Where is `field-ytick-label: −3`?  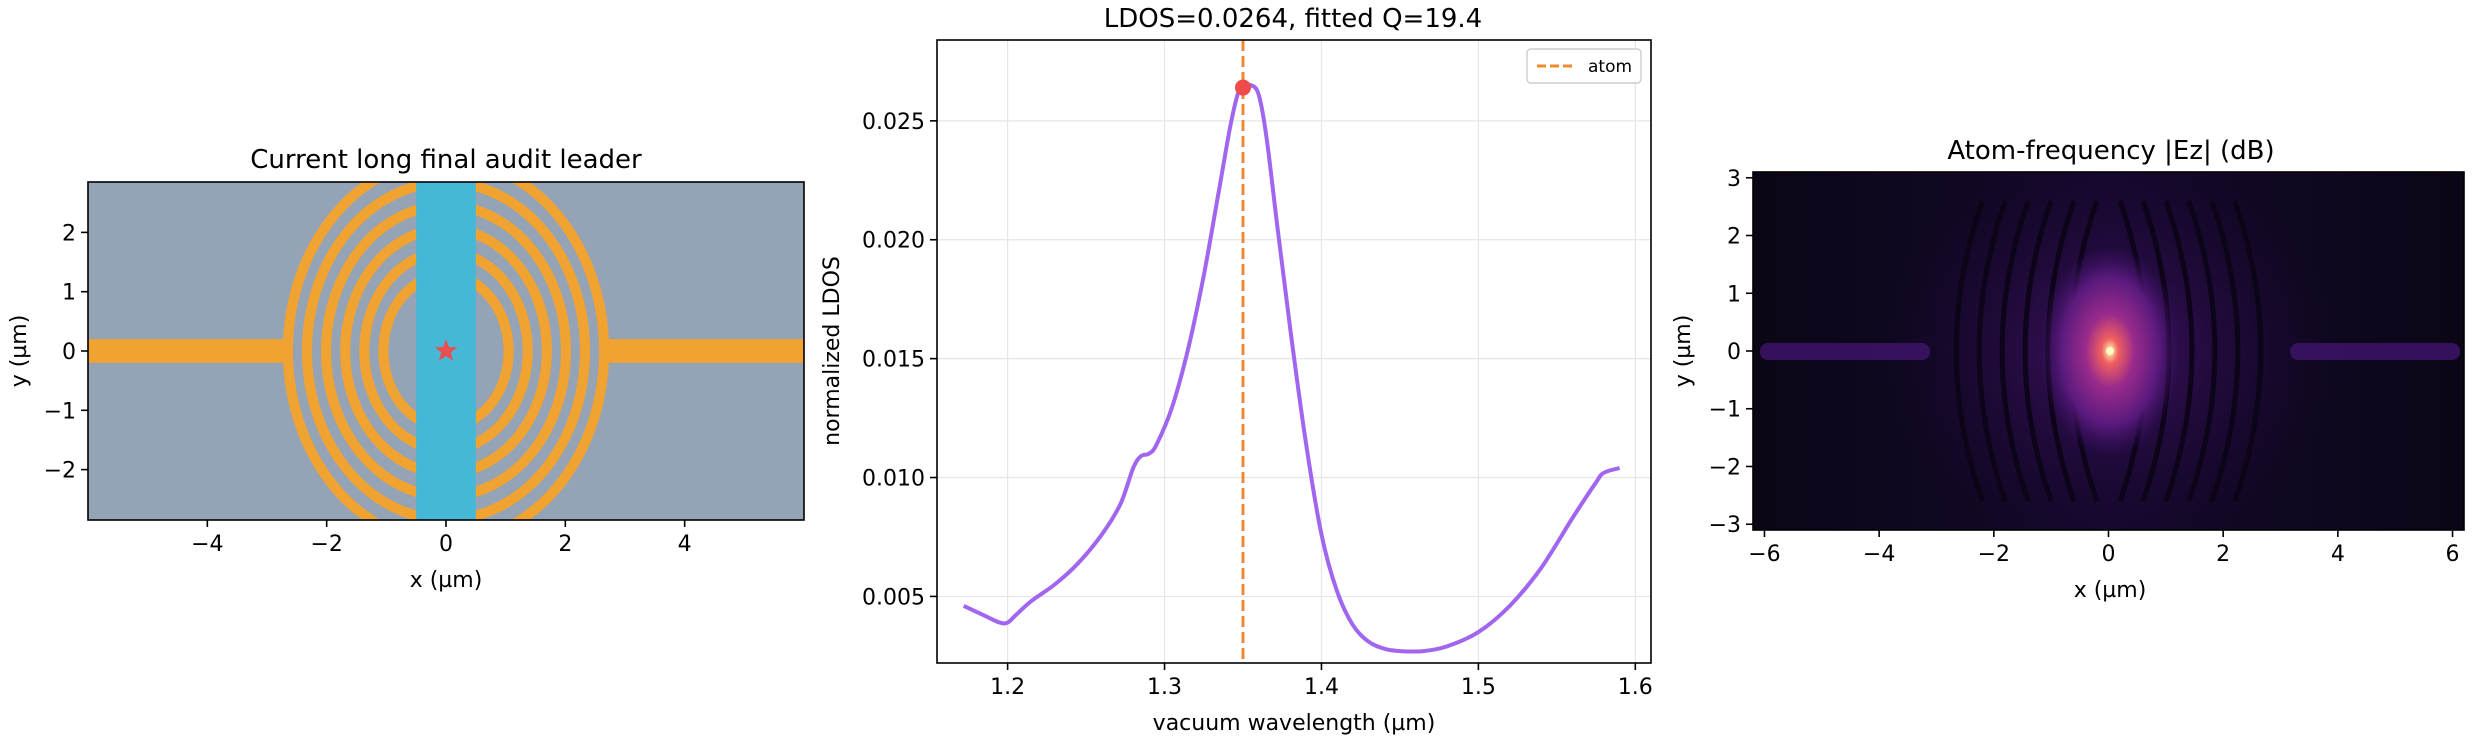 field-ytick-label: −3 is located at coordinates (1725, 525).